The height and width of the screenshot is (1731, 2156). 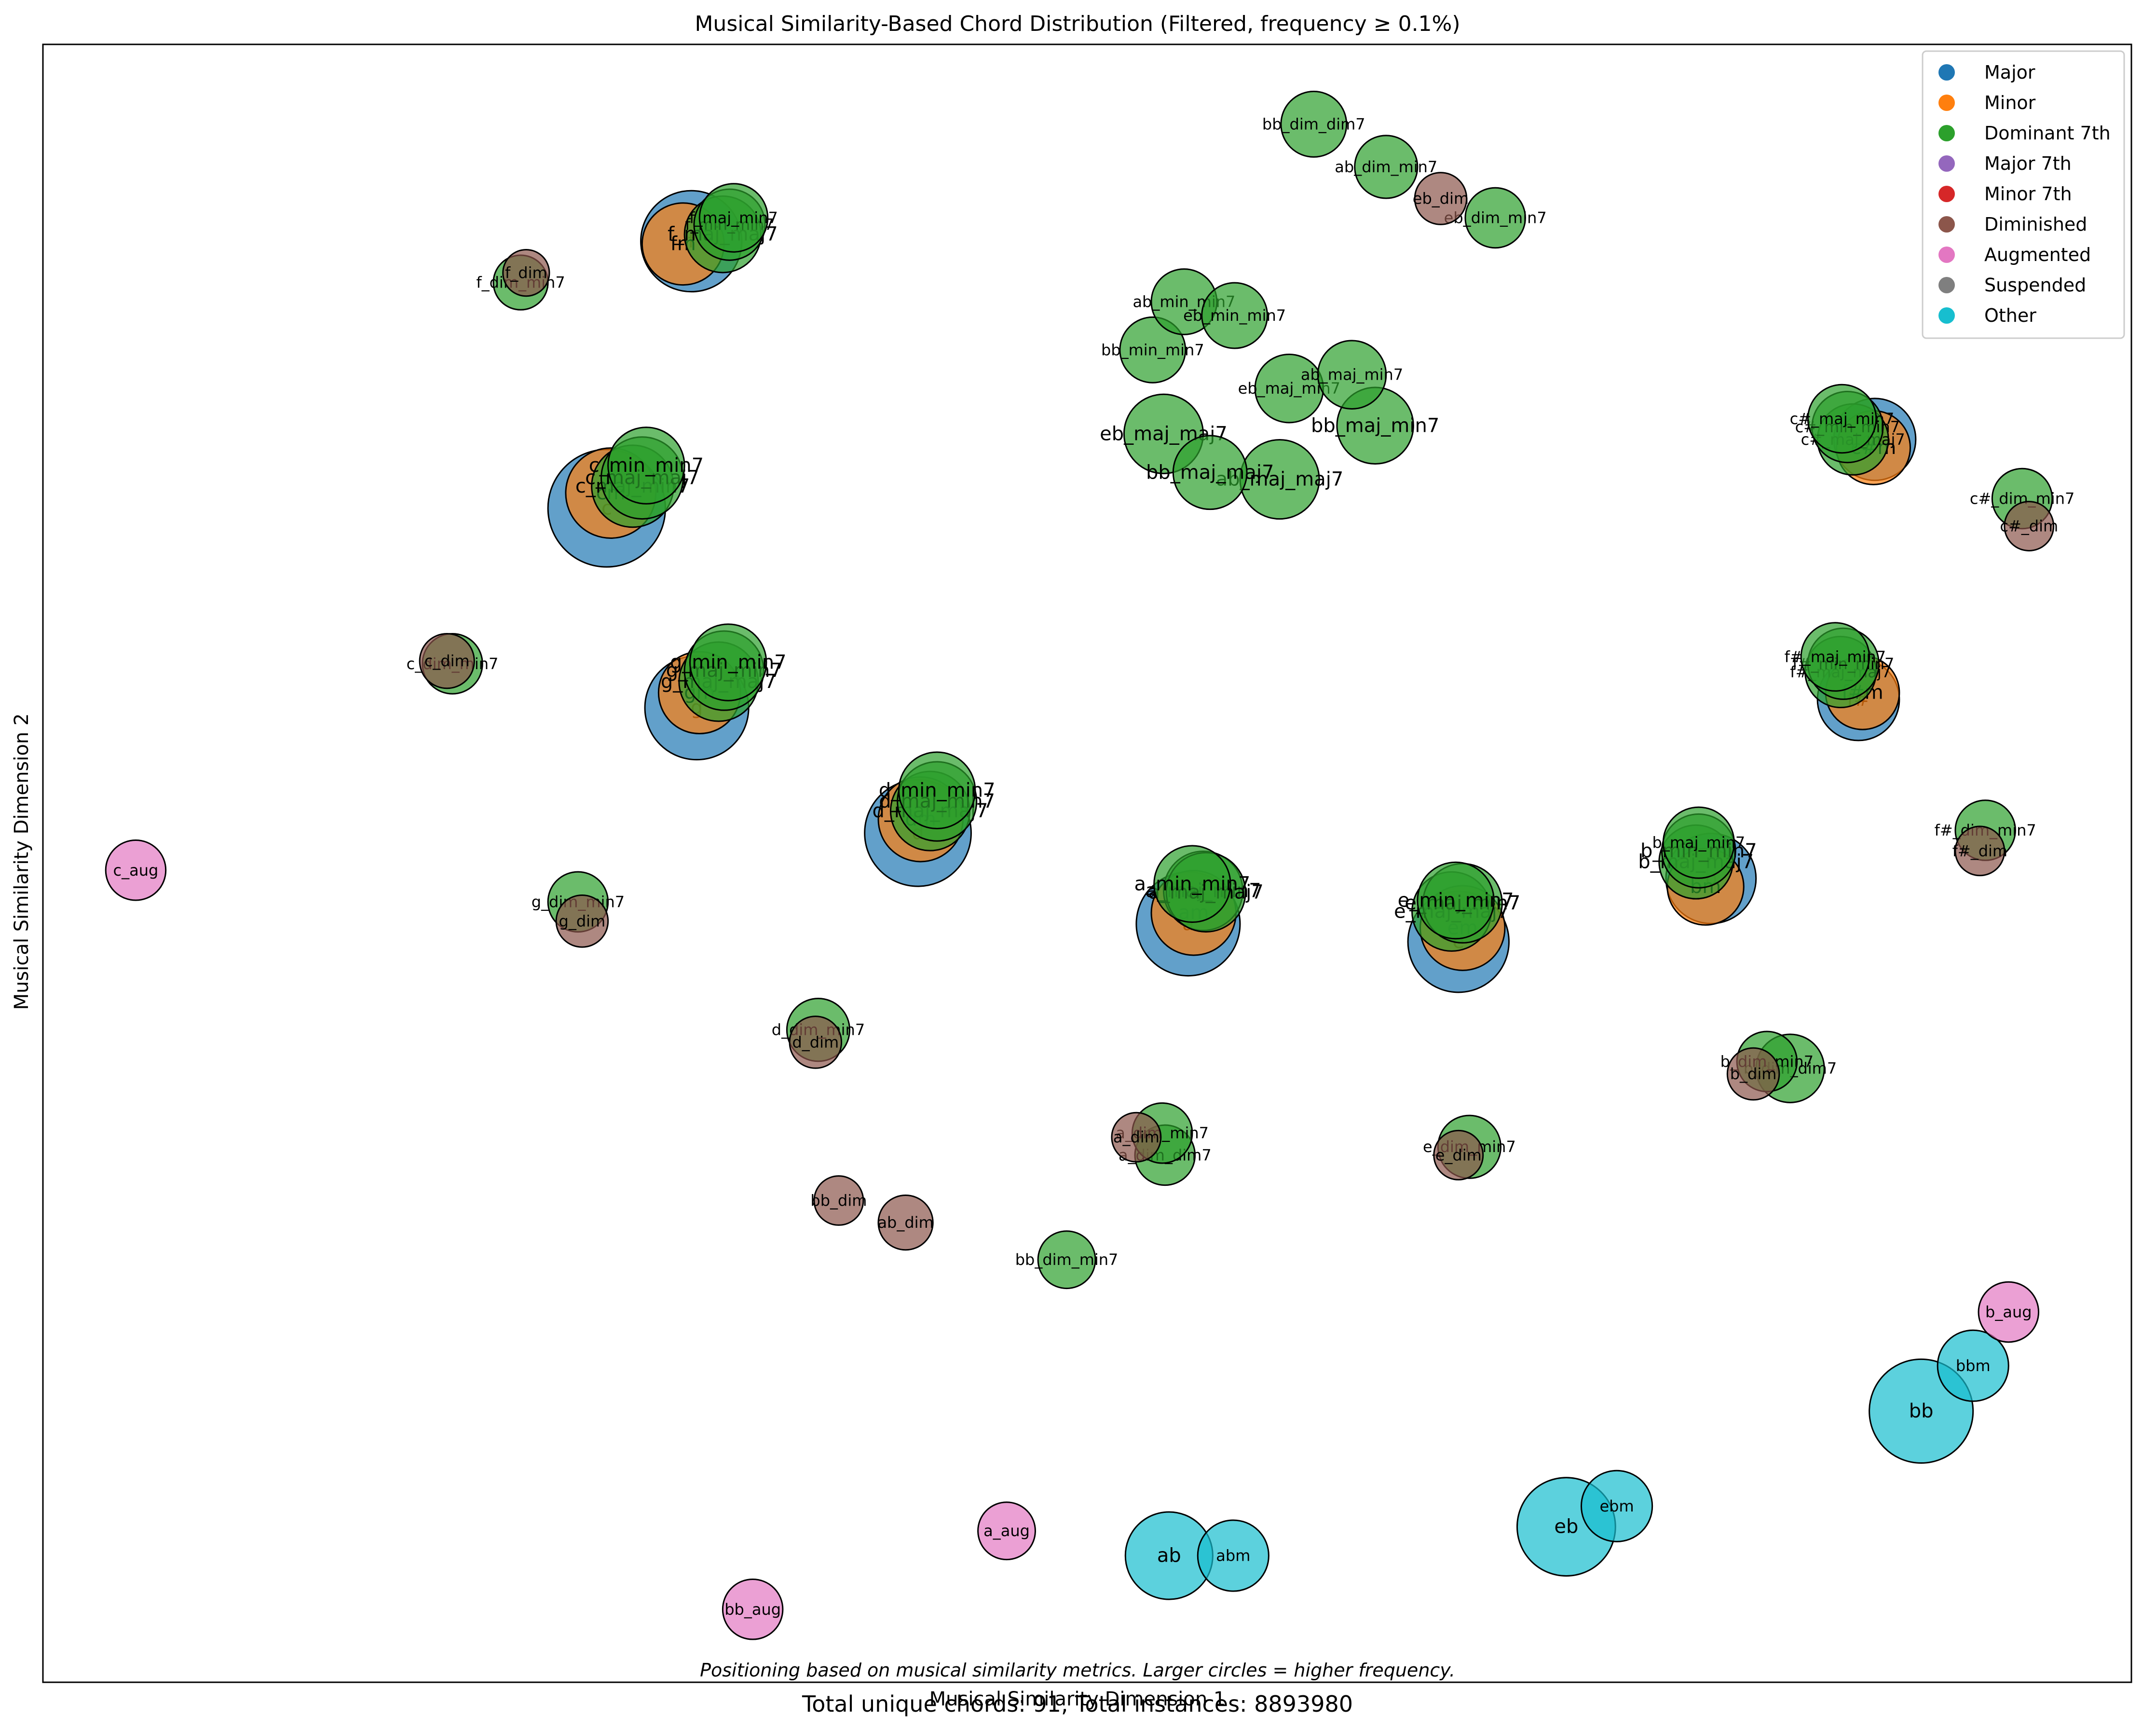 I want to click on chord-point-bb-dim-min7: bb_dim_min7, so click(x=1067, y=1260).